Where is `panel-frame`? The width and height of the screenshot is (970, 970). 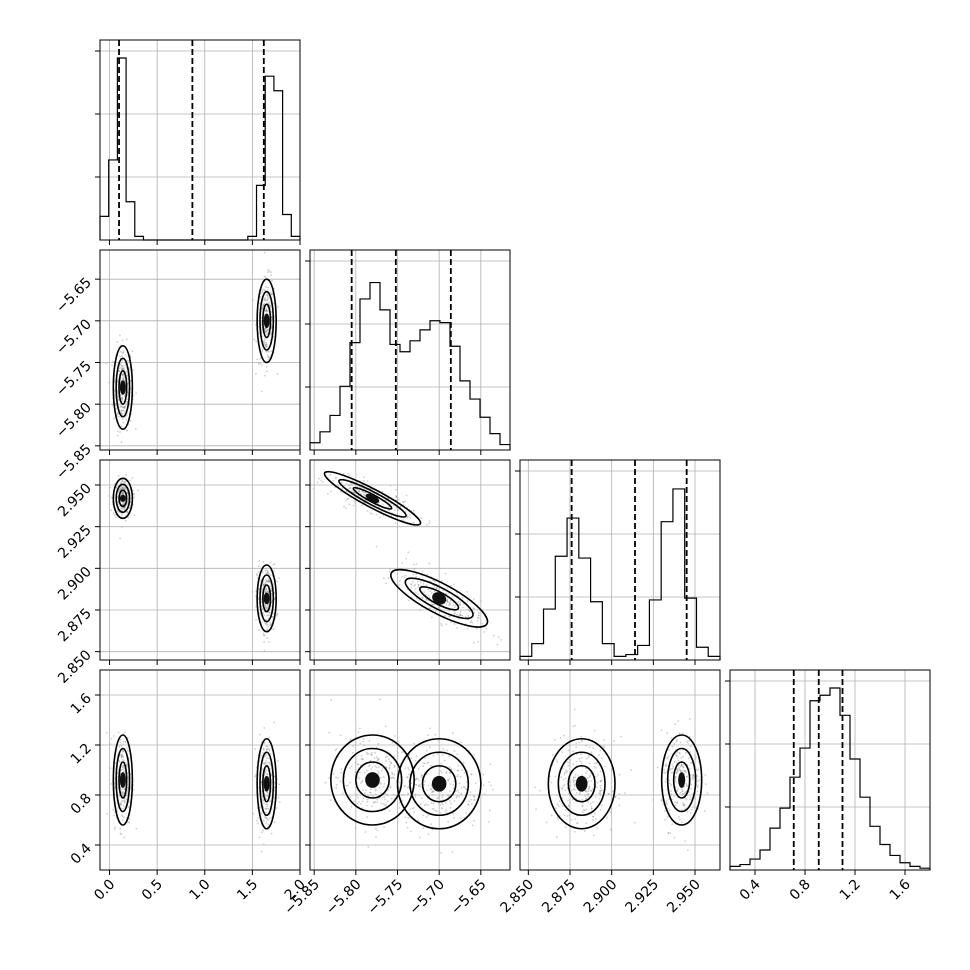
panel-frame is located at coordinates (410, 560).